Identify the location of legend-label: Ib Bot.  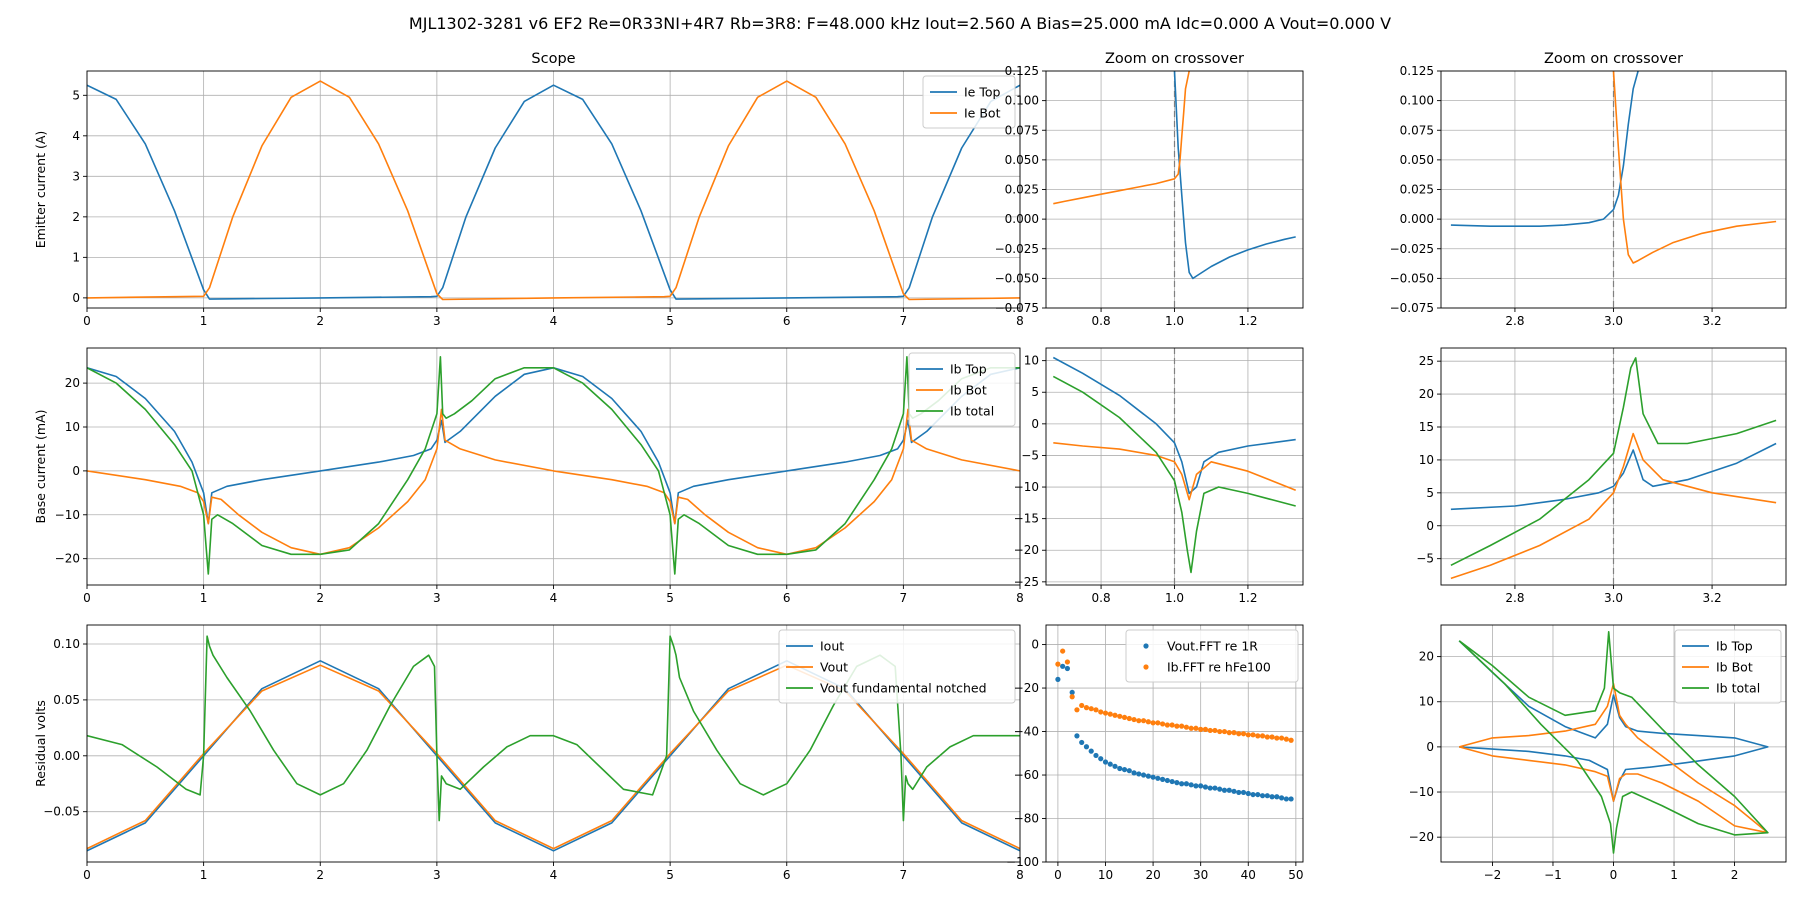
(968, 390).